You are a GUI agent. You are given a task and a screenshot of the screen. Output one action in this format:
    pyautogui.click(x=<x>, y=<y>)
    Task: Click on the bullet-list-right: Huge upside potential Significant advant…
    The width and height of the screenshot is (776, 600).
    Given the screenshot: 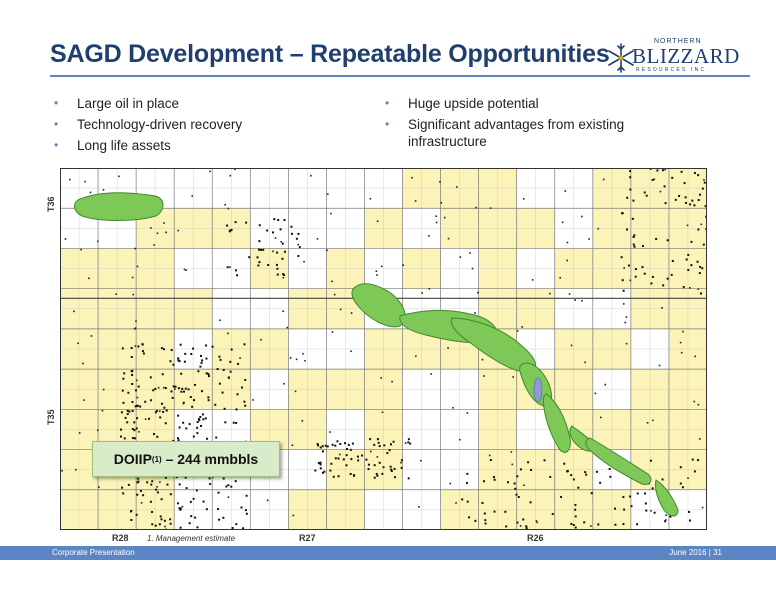 What is the action you would take?
    pyautogui.click(x=531, y=124)
    